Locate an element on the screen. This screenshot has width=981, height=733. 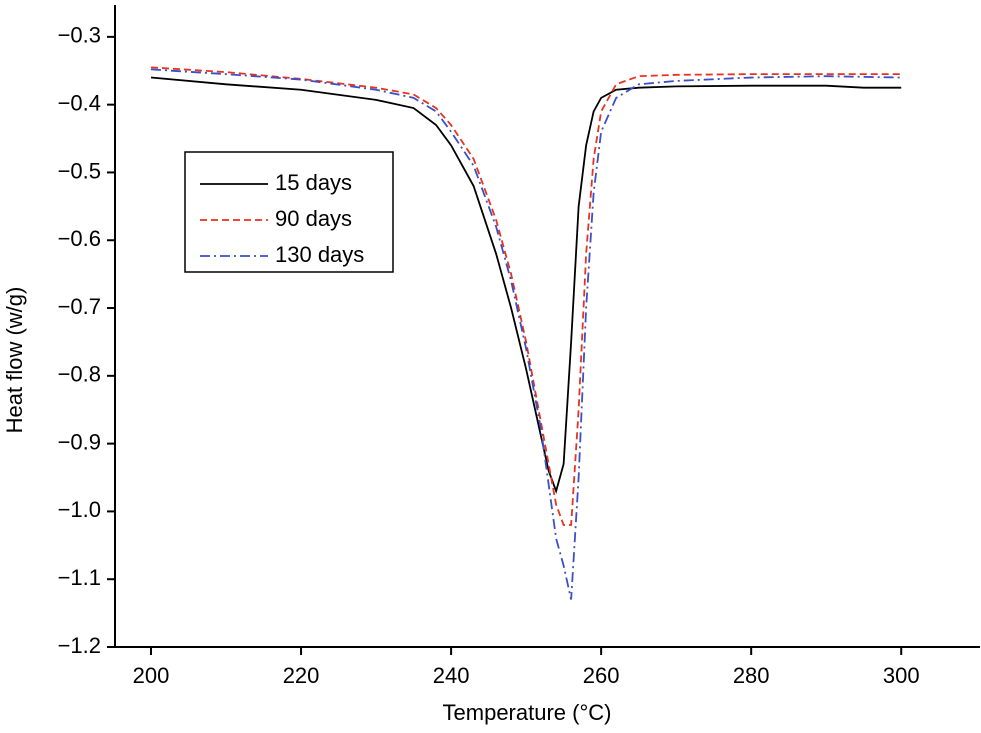
x-tick-label: 220 is located at coordinates (301, 675).